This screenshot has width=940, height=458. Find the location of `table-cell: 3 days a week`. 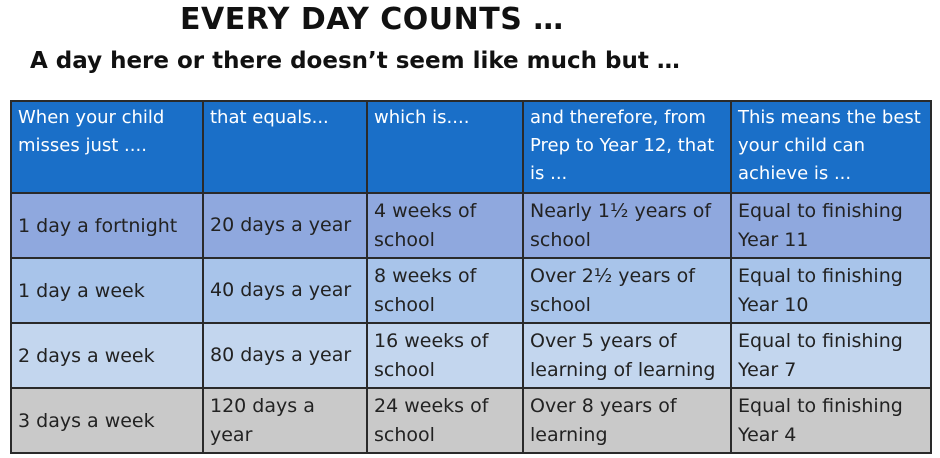

table-cell: 3 days a week is located at coordinates (107, 420).